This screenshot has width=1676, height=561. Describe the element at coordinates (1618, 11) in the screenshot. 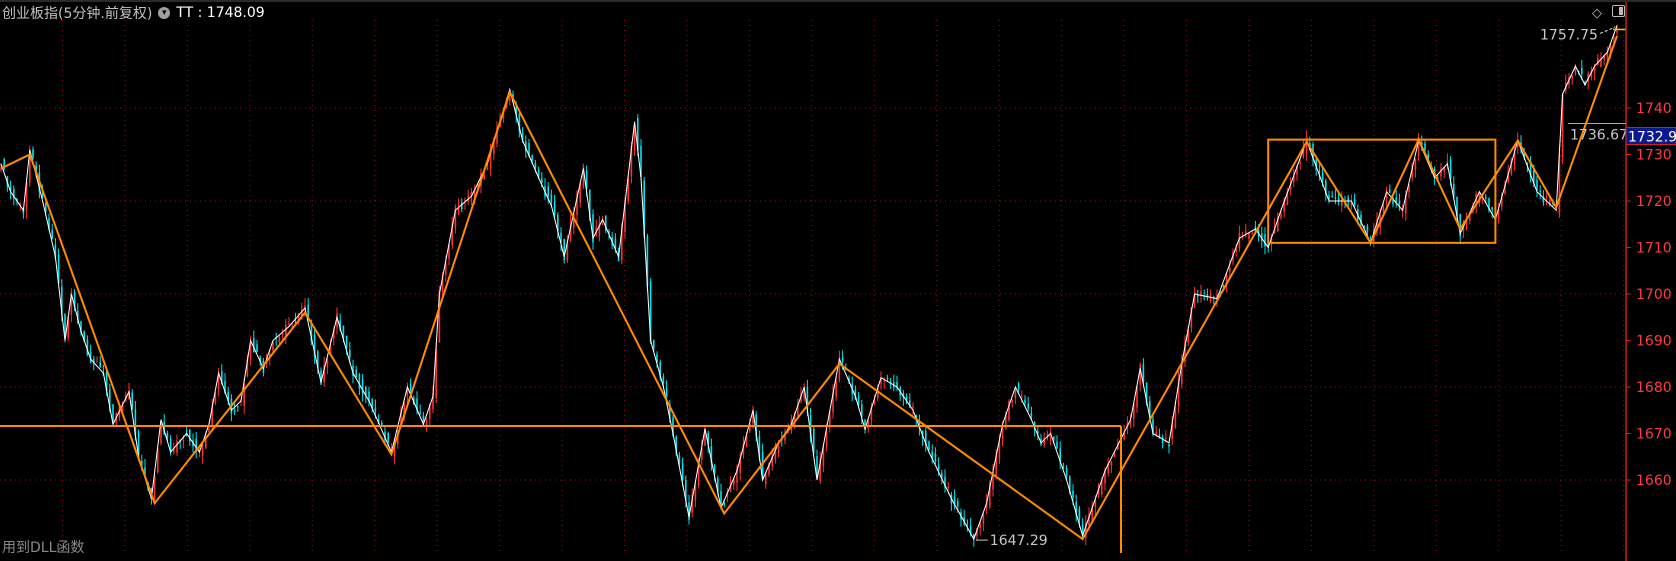

I see `panel-toggle-icon` at that location.